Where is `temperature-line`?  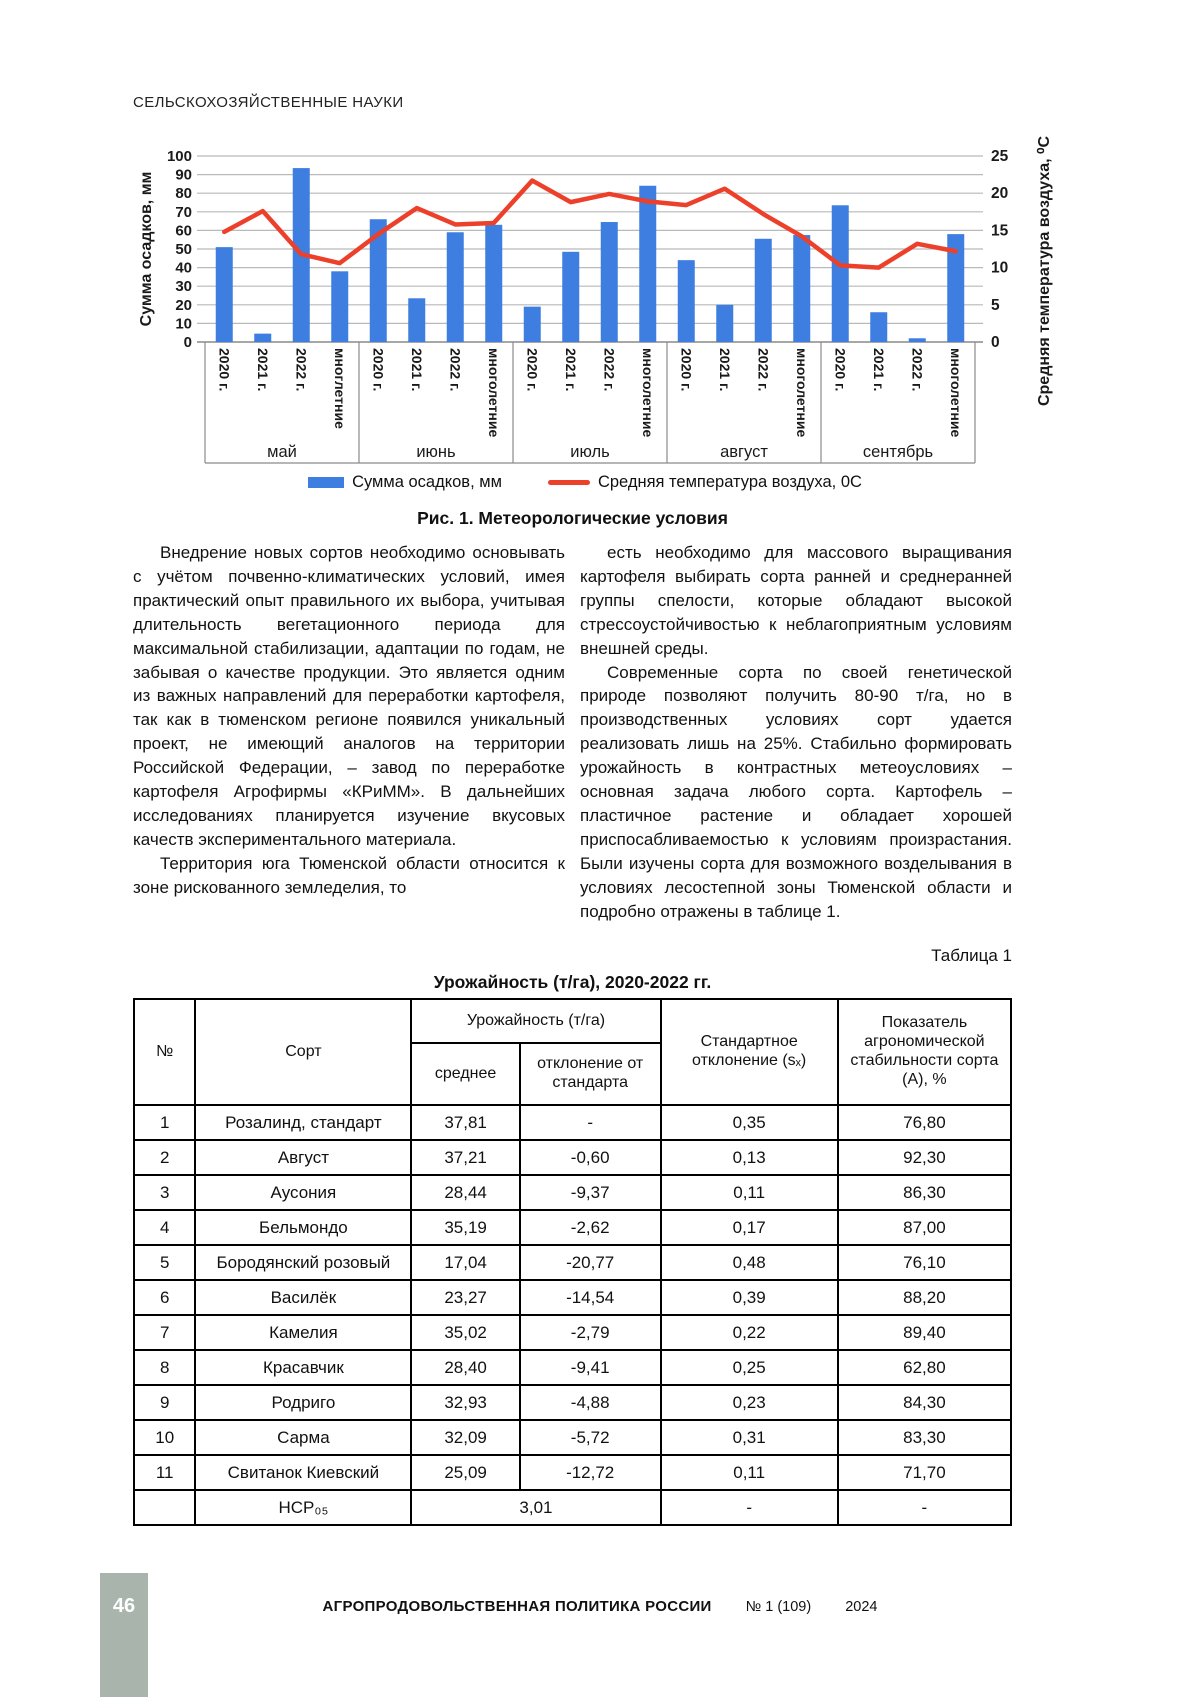
temperature-line is located at coordinates (590, 224).